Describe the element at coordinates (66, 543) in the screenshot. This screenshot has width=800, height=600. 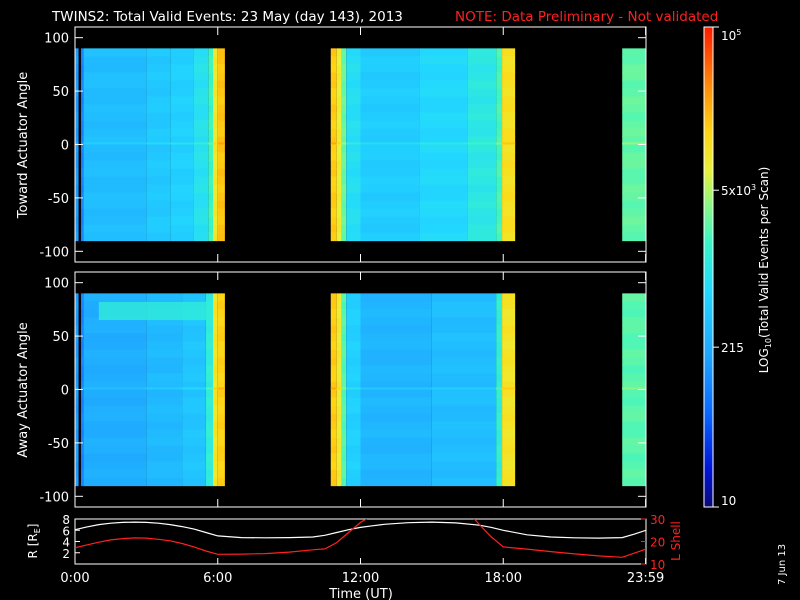
I see `r-axis-tick-label: 4` at that location.